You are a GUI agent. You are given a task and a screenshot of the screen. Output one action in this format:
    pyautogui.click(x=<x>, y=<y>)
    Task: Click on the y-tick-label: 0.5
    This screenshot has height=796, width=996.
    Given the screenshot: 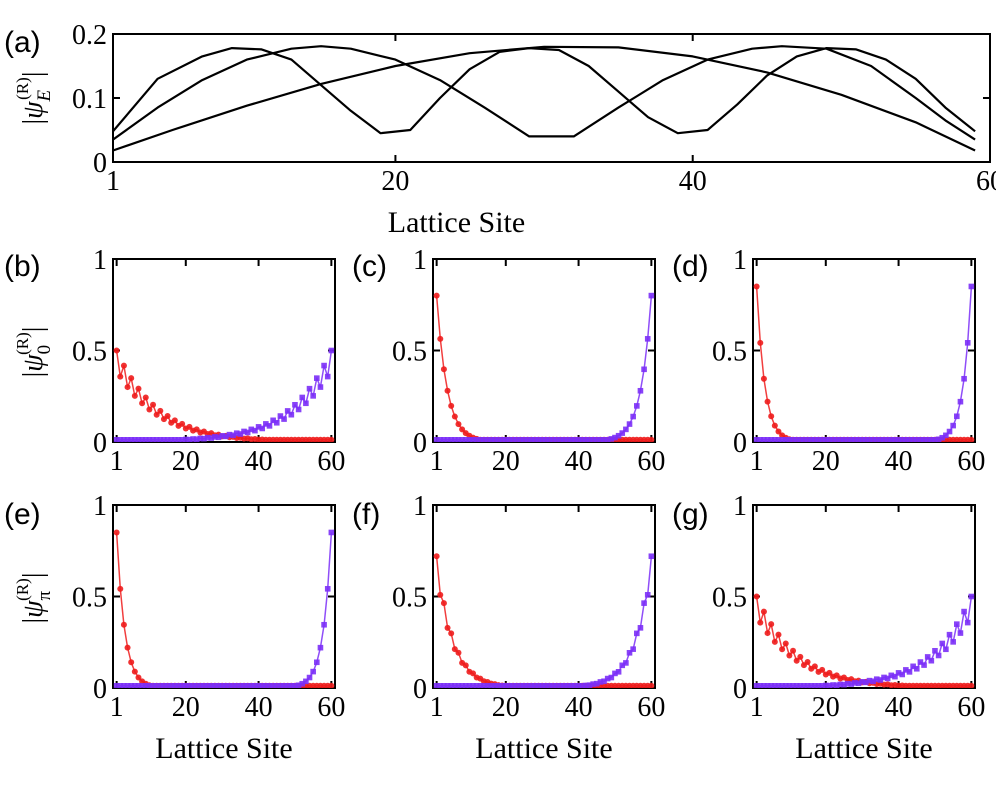 What is the action you would take?
    pyautogui.click(x=729, y=598)
    